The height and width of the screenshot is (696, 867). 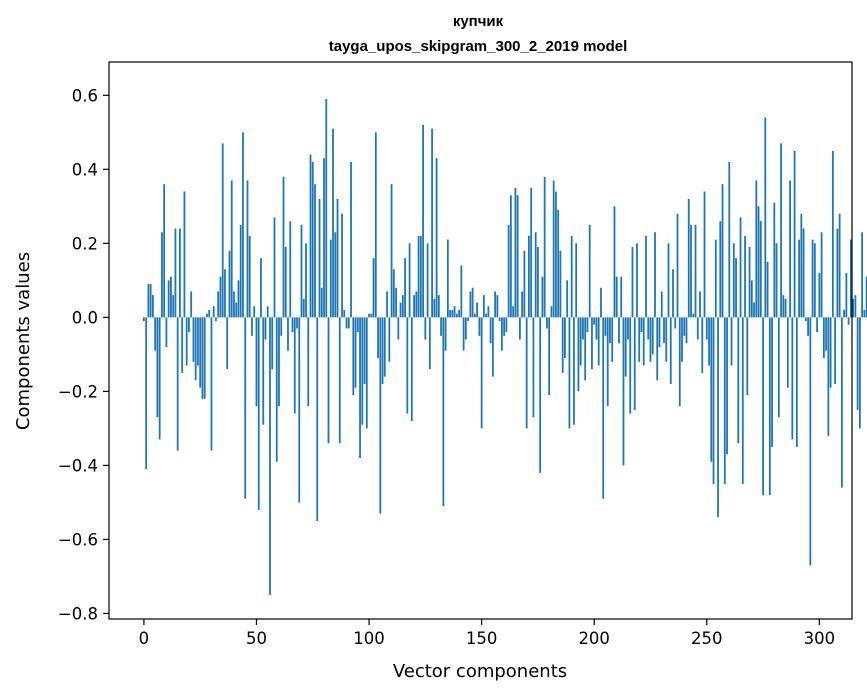 I want to click on x-tick-label: 300, so click(x=820, y=638).